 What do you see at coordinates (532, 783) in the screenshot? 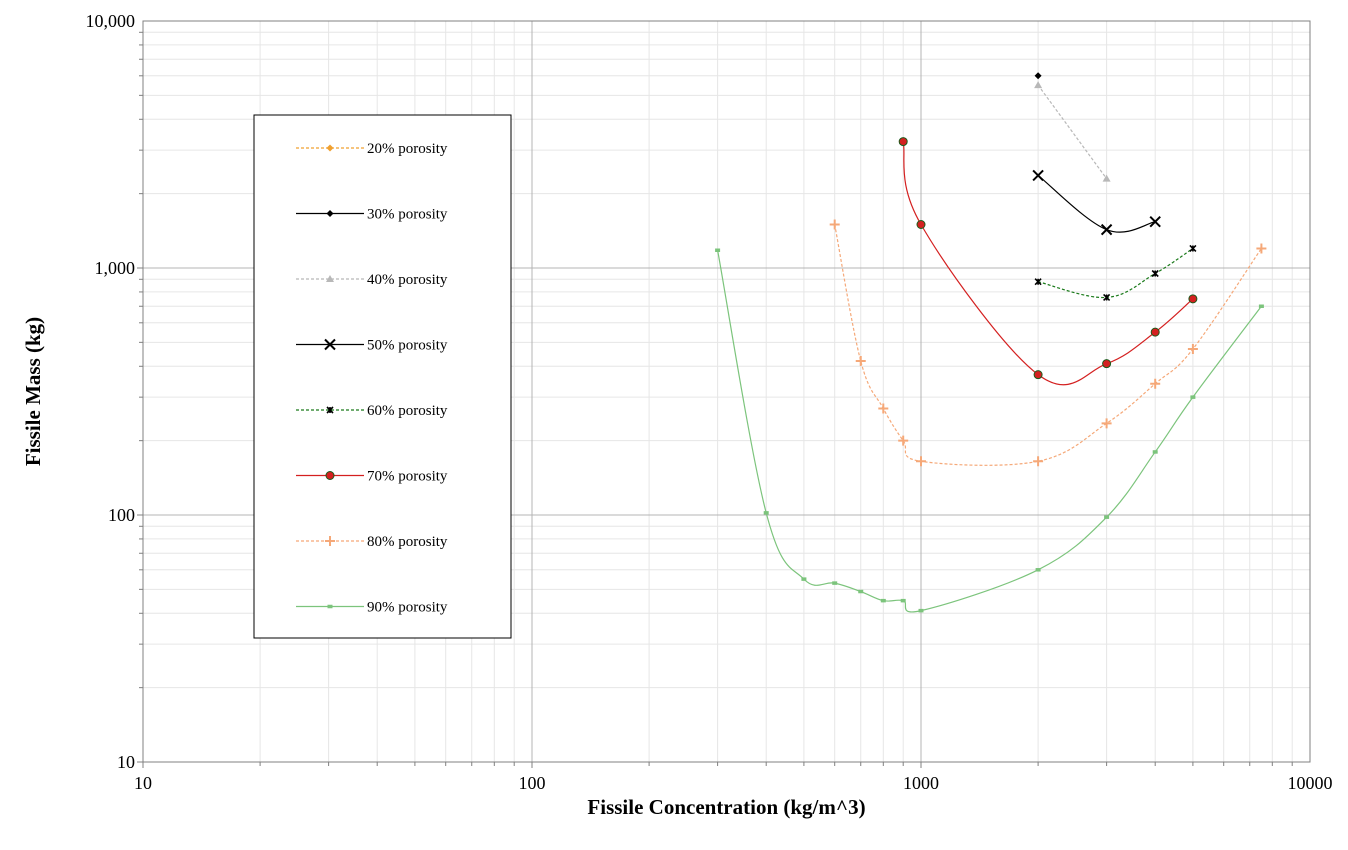
I see `x-tick-label: 100` at bounding box center [532, 783].